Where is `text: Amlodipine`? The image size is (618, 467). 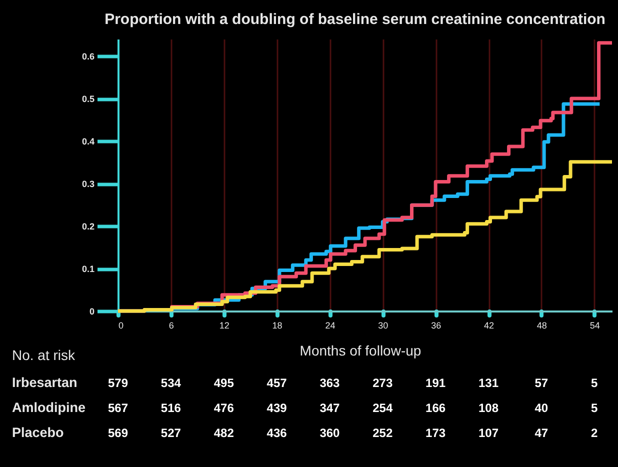
text: Amlodipine is located at coordinates (49, 407).